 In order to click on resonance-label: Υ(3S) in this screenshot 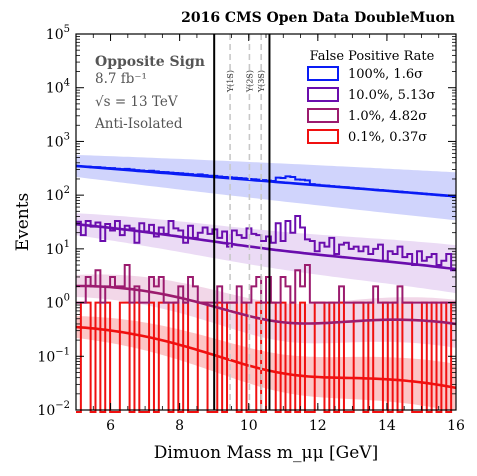, I will do `click(261, 81)`.